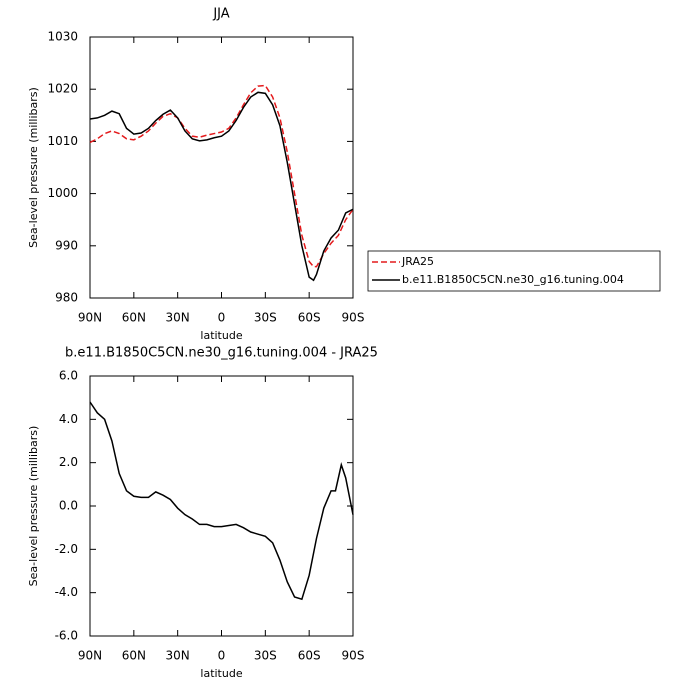 The height and width of the screenshot is (688, 688). Describe the element at coordinates (220, 14) in the screenshot. I see `chart-title: JJA` at that location.